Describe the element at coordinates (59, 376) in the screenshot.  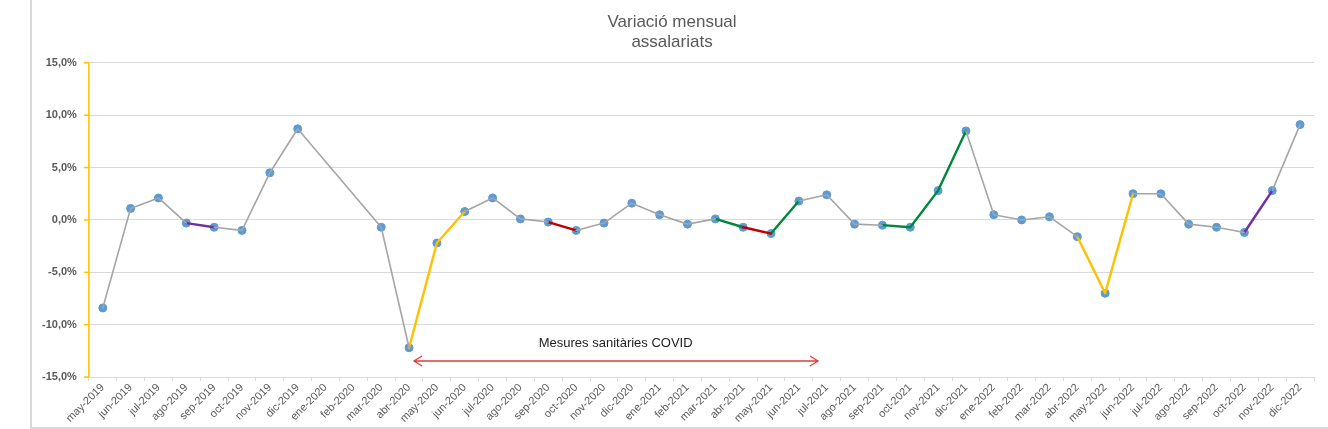
I see `y-tick-label: -15,0%` at that location.